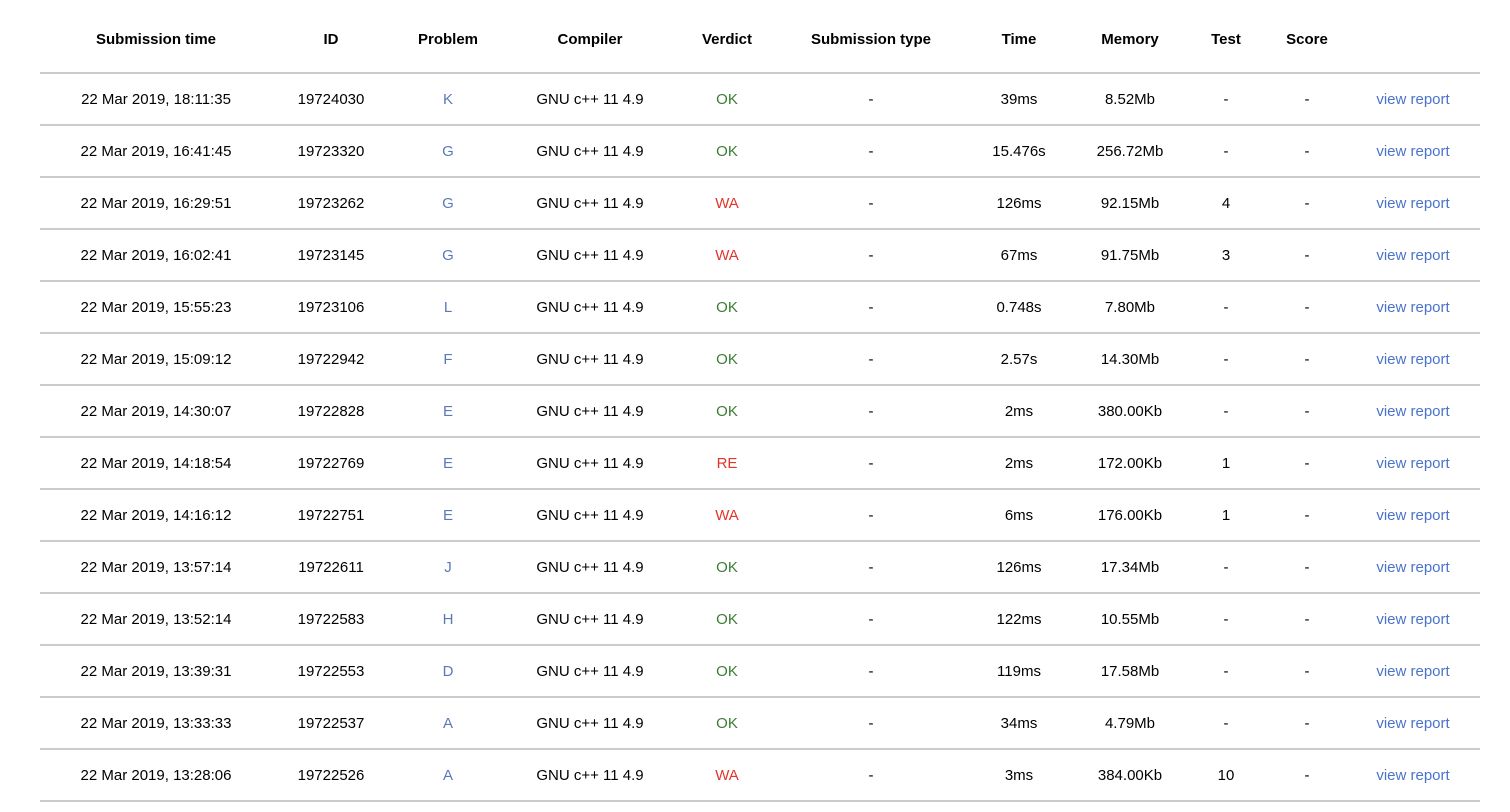 This screenshot has width=1510, height=812. Describe the element at coordinates (1019, 411) in the screenshot. I see `cell-time: 2ms` at that location.